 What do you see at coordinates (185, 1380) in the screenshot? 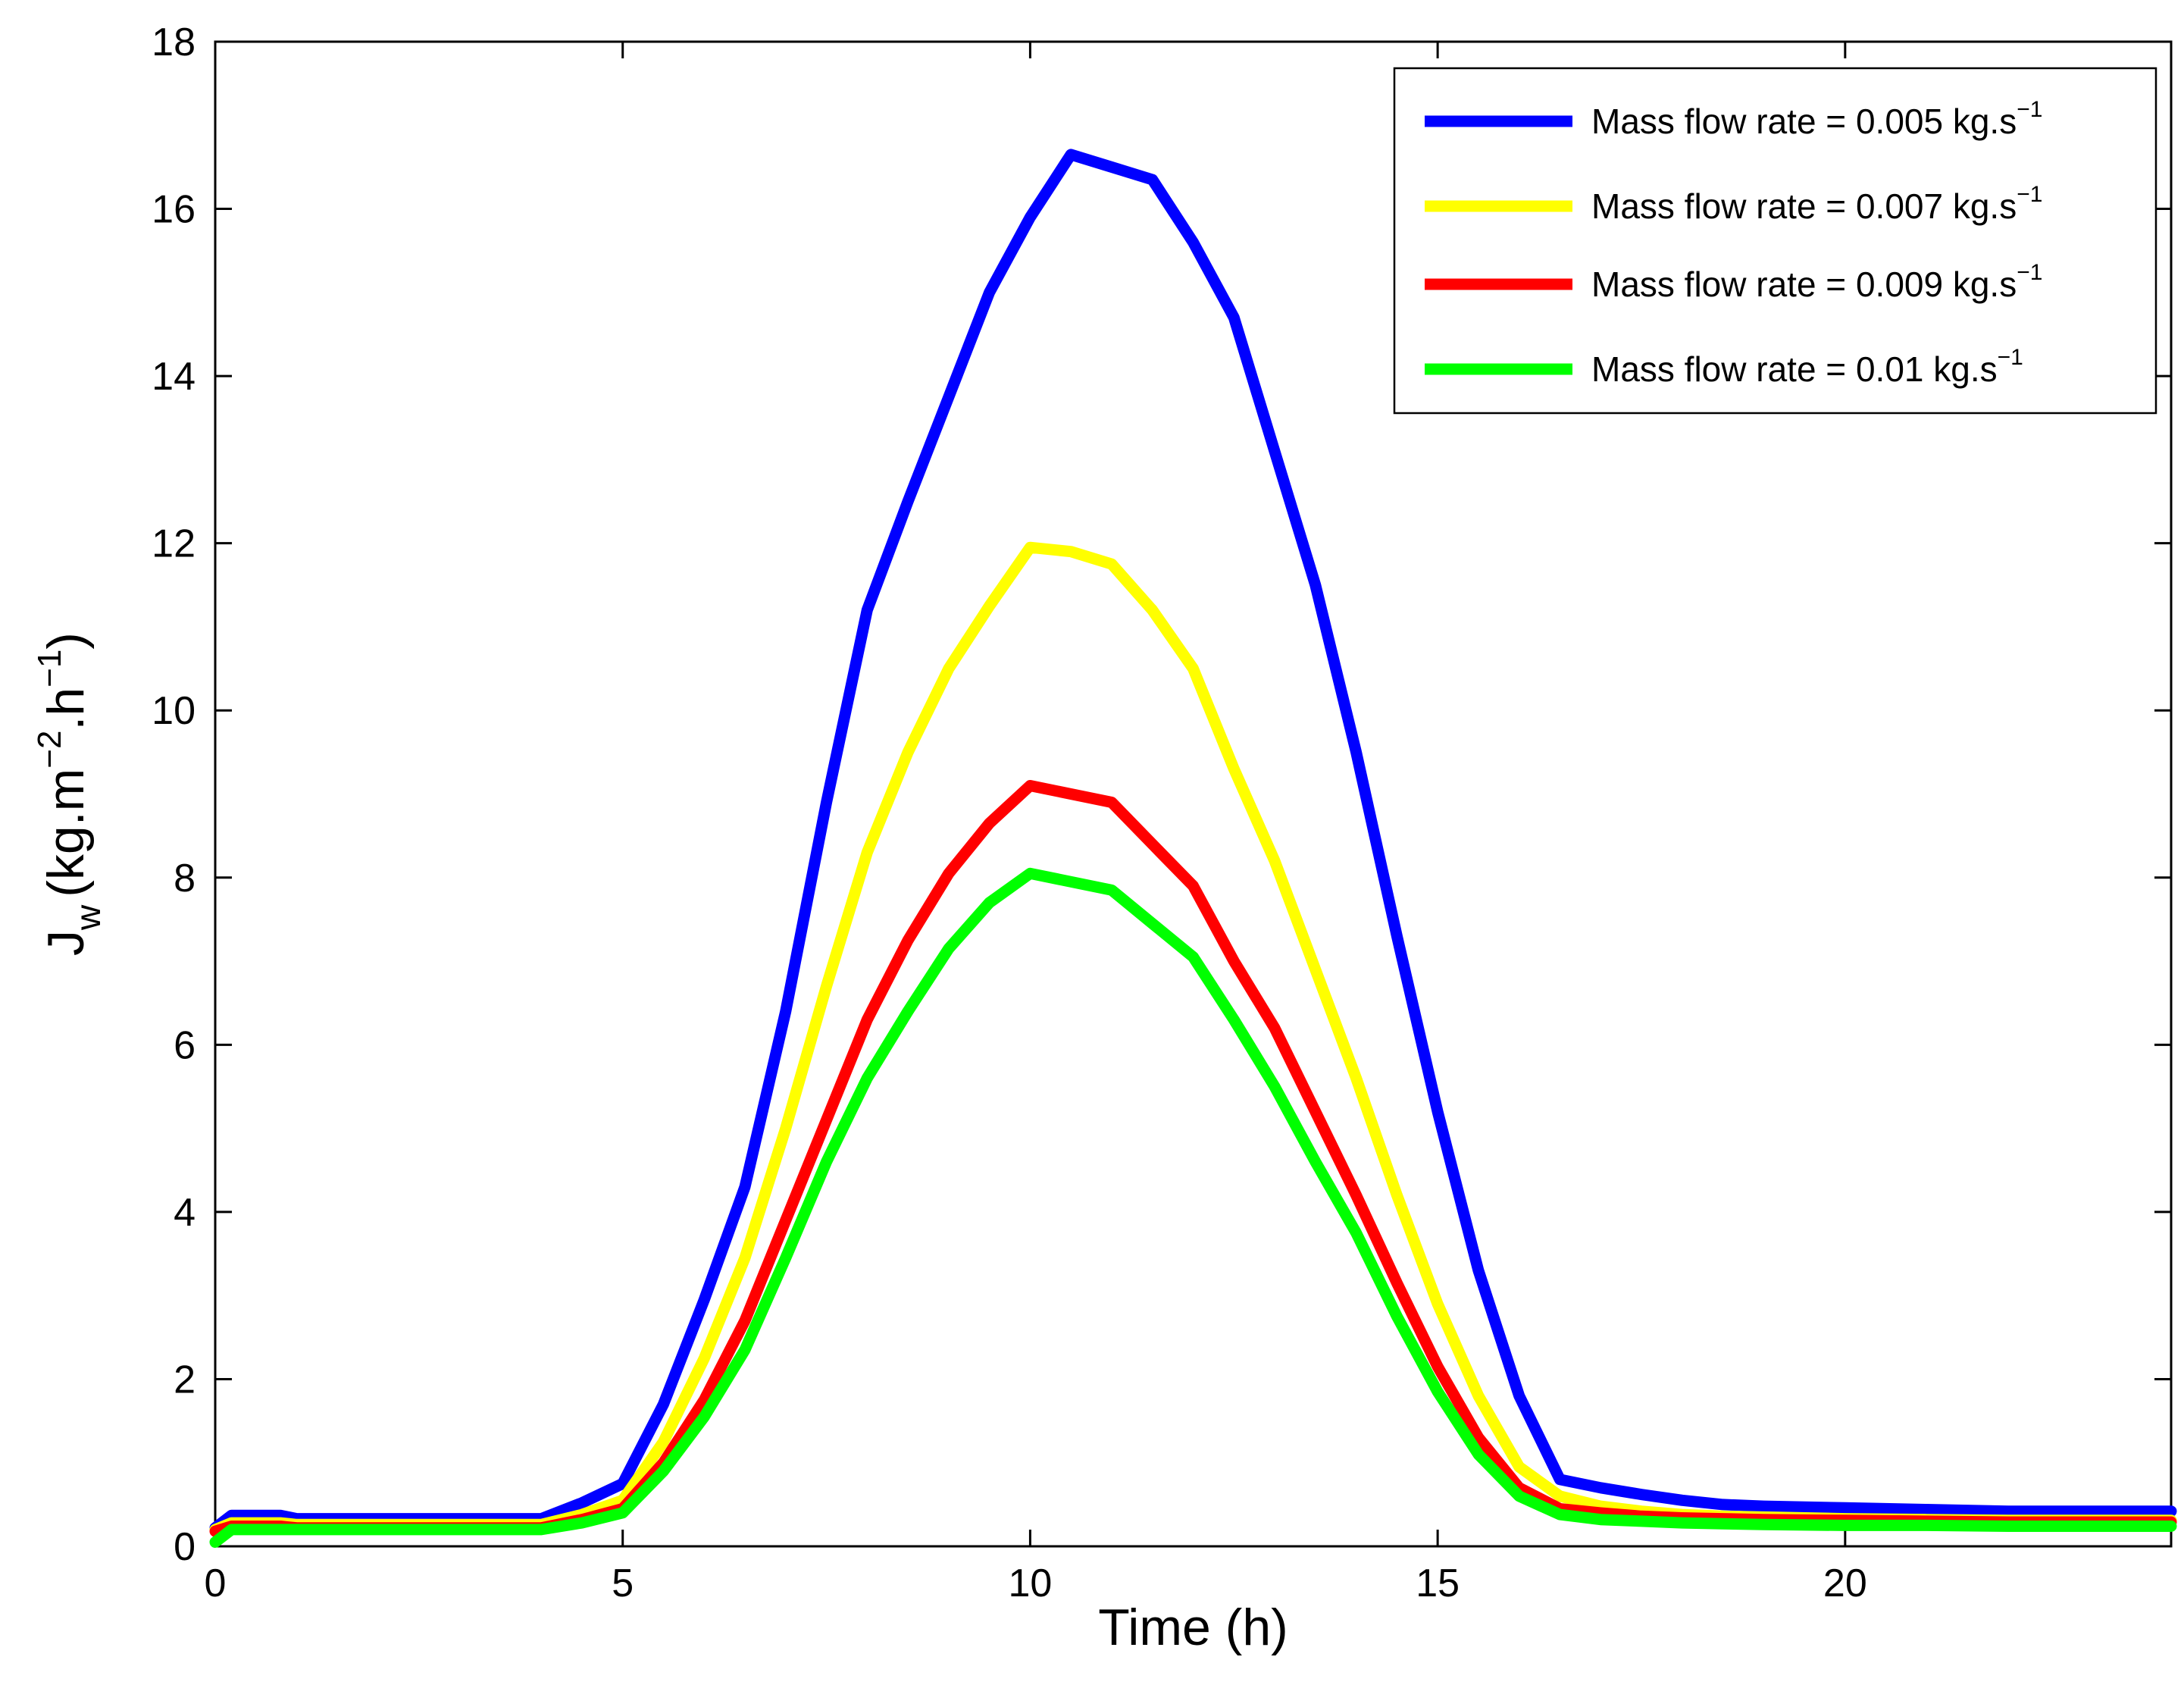
I see `y-tick-label: 2` at bounding box center [185, 1380].